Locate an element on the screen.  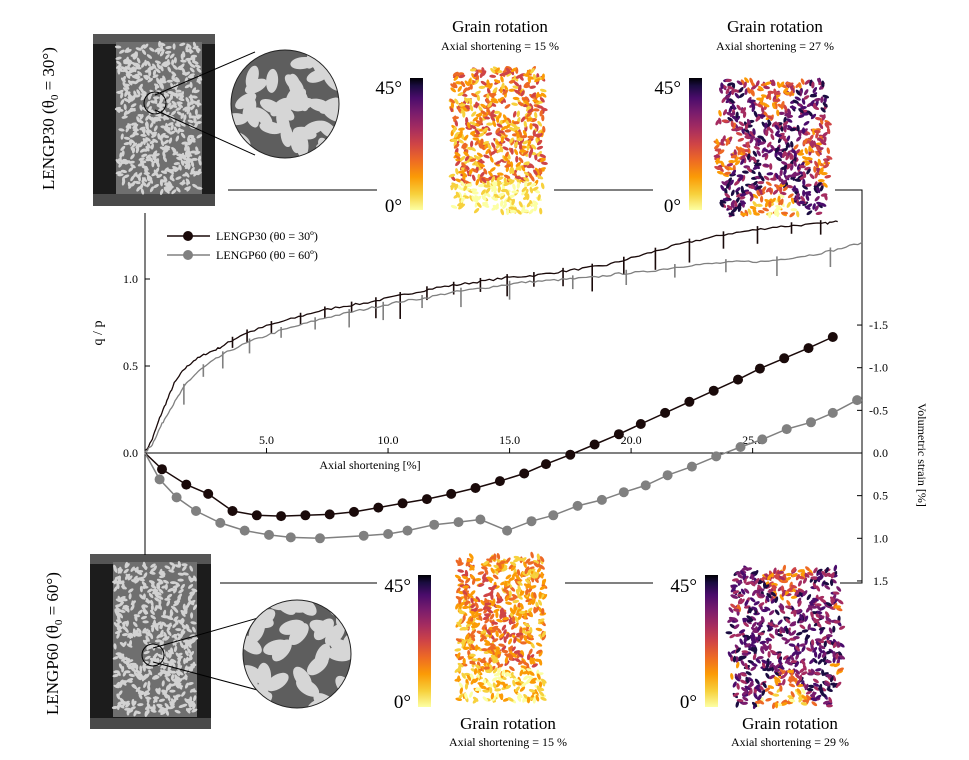
panel-4-title: Grain rotation is located at coordinates (790, 723).